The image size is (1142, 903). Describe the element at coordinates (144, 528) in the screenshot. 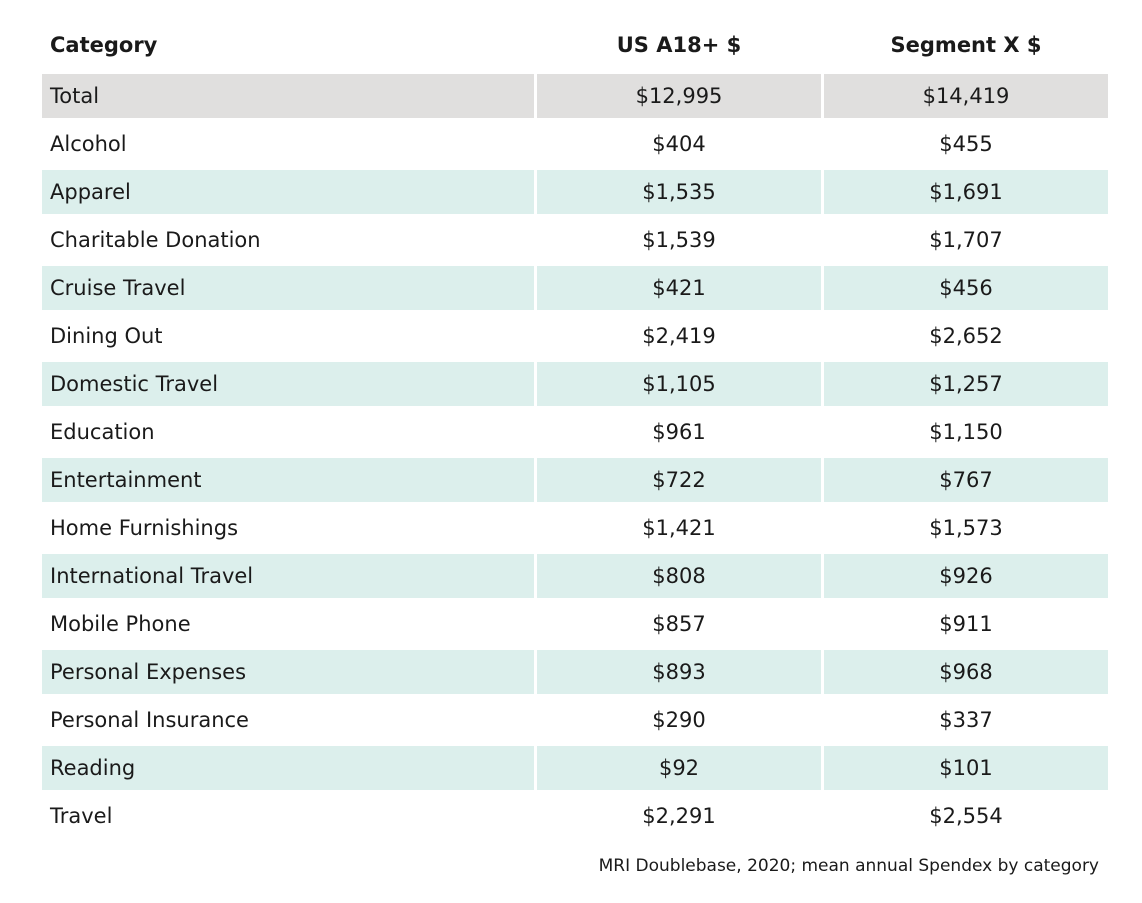

I see `category-cell: Home Furnishings` at that location.